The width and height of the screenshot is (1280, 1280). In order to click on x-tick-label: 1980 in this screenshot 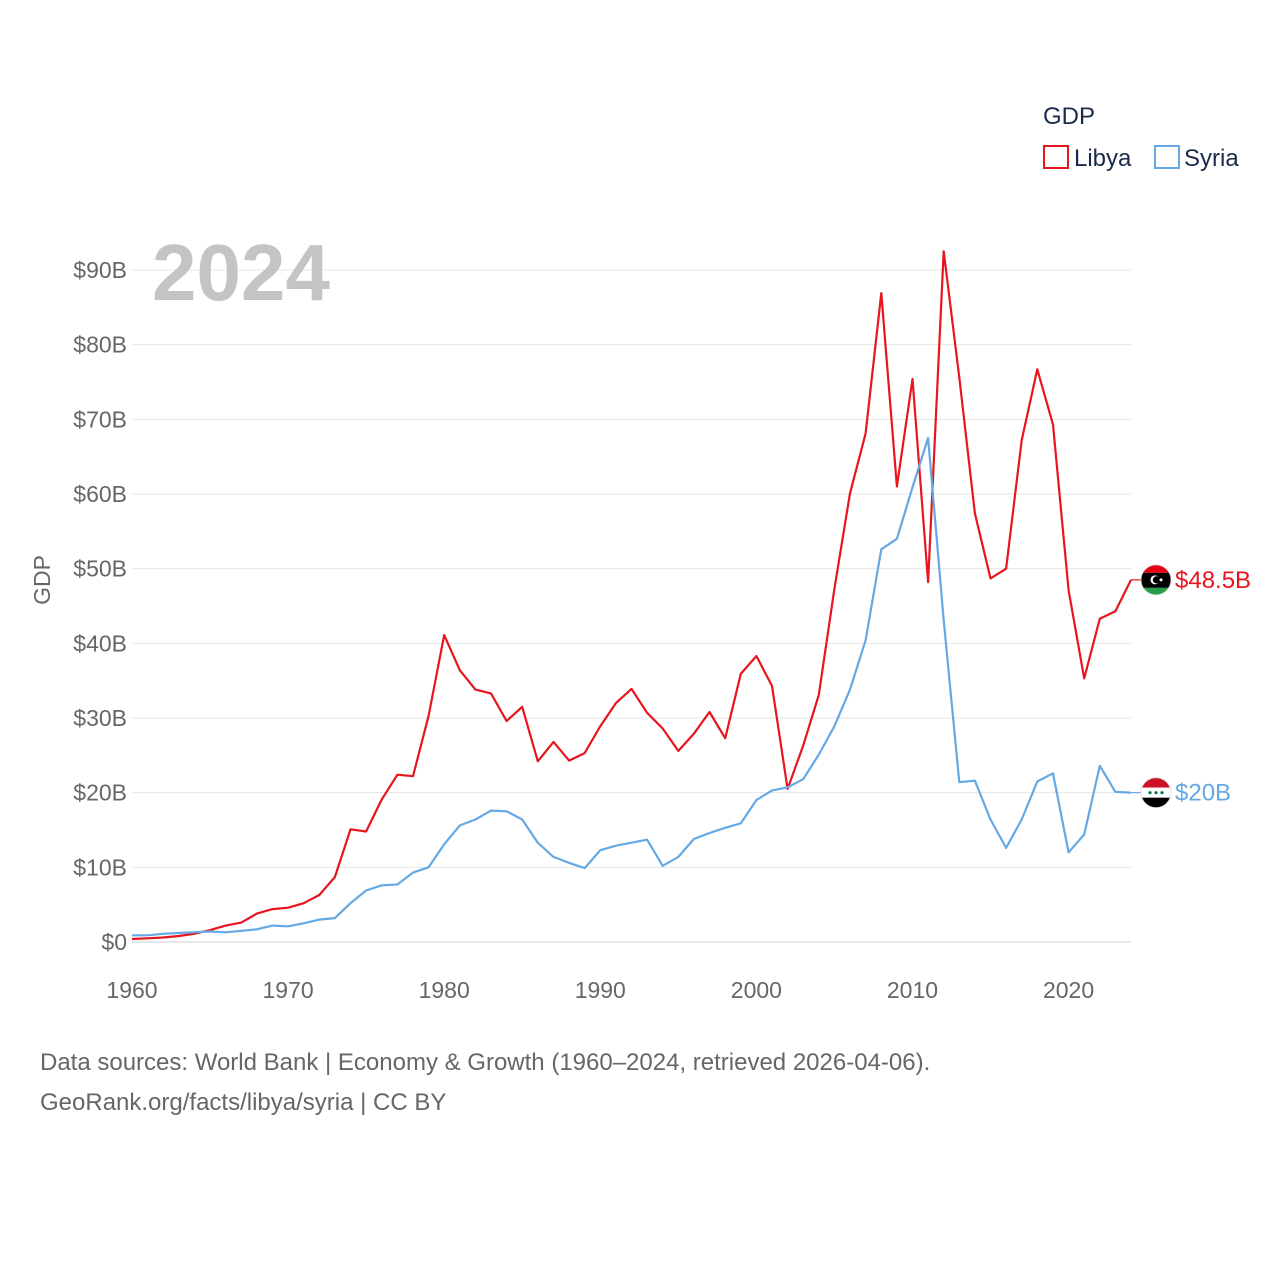, I will do `click(444, 990)`.